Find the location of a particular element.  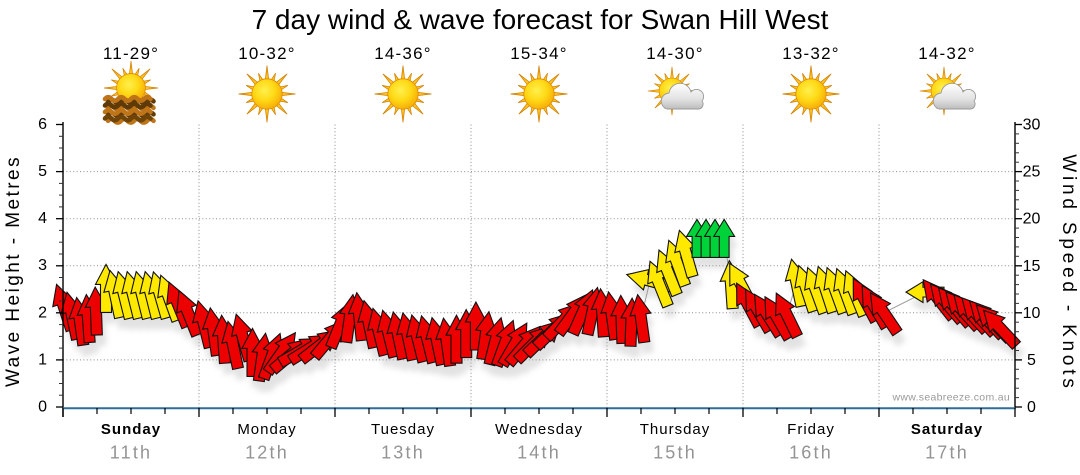

svg-text: 6 is located at coordinates (42, 124).